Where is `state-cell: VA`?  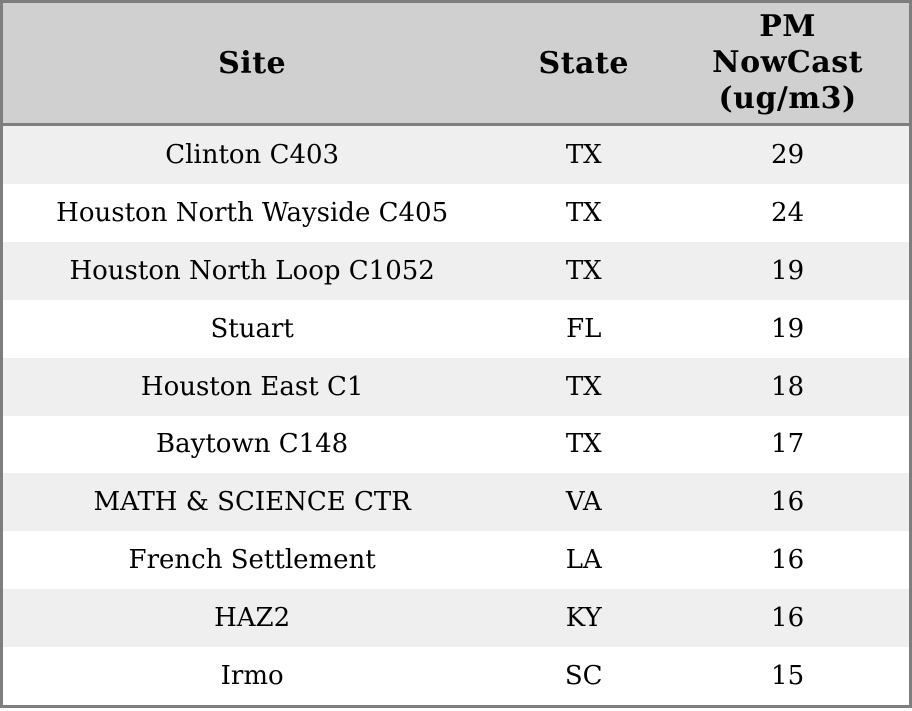 state-cell: VA is located at coordinates (583, 502).